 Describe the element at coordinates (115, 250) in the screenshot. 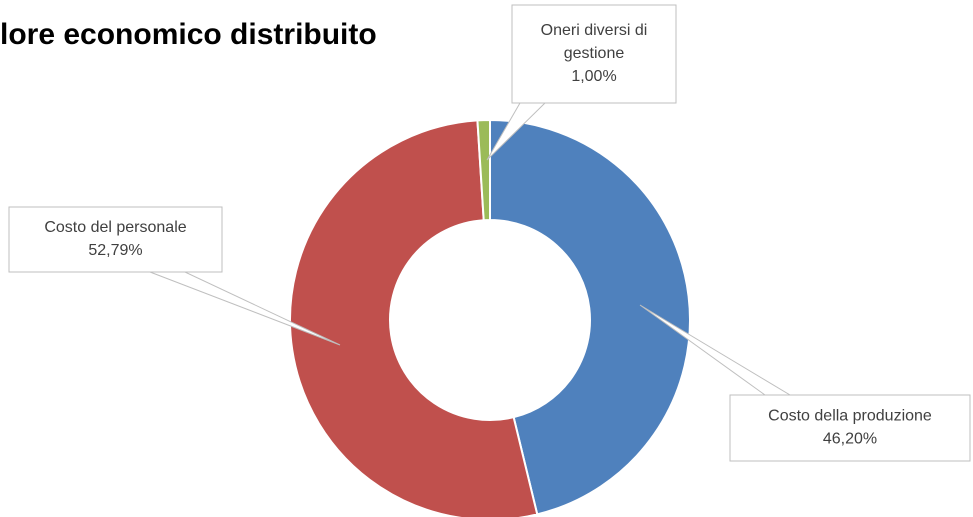

I see `value-label: 52,79%` at that location.